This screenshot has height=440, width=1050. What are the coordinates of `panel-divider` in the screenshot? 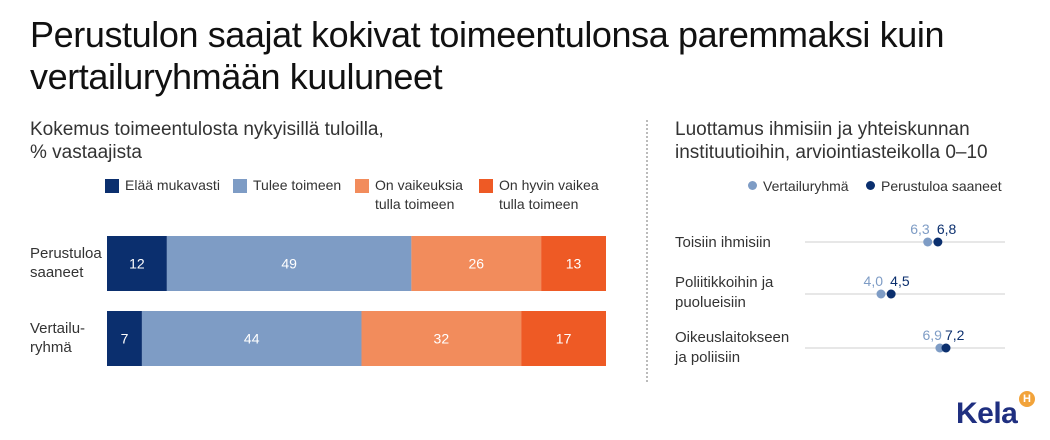 It's located at (647, 251).